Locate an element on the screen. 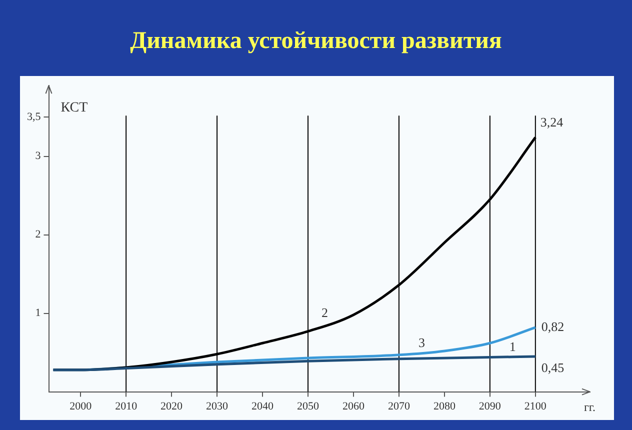 This screenshot has height=430, width=632. chart-title: Динамика устойчивости развития is located at coordinates (316, 41).